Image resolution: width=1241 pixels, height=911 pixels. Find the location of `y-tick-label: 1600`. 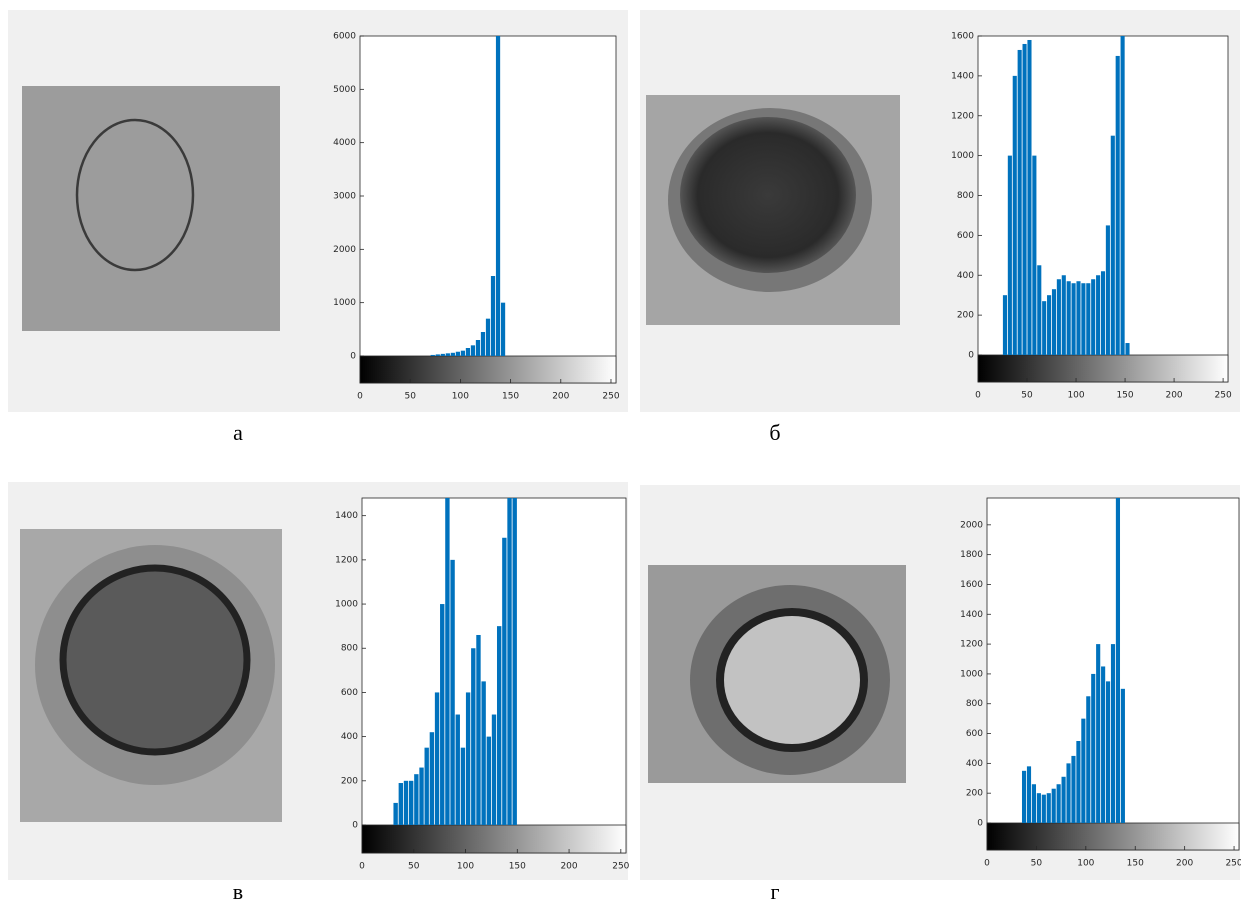

y-tick-label: 1600 is located at coordinates (962, 37).